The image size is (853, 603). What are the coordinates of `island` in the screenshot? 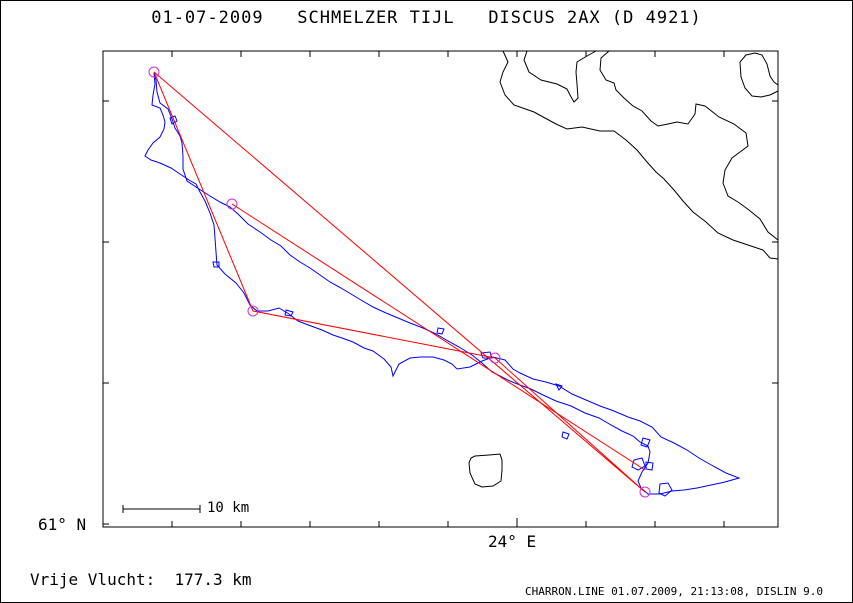 It's located at (485, 470).